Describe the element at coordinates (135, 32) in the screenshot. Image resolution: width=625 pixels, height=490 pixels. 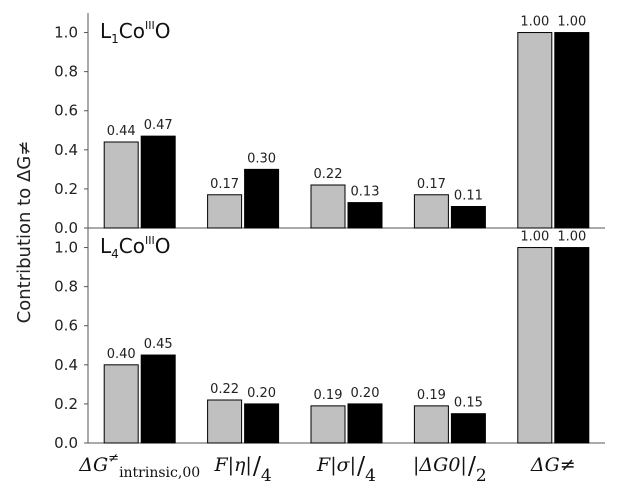
I see `panel-title: L1CoIIIO` at that location.